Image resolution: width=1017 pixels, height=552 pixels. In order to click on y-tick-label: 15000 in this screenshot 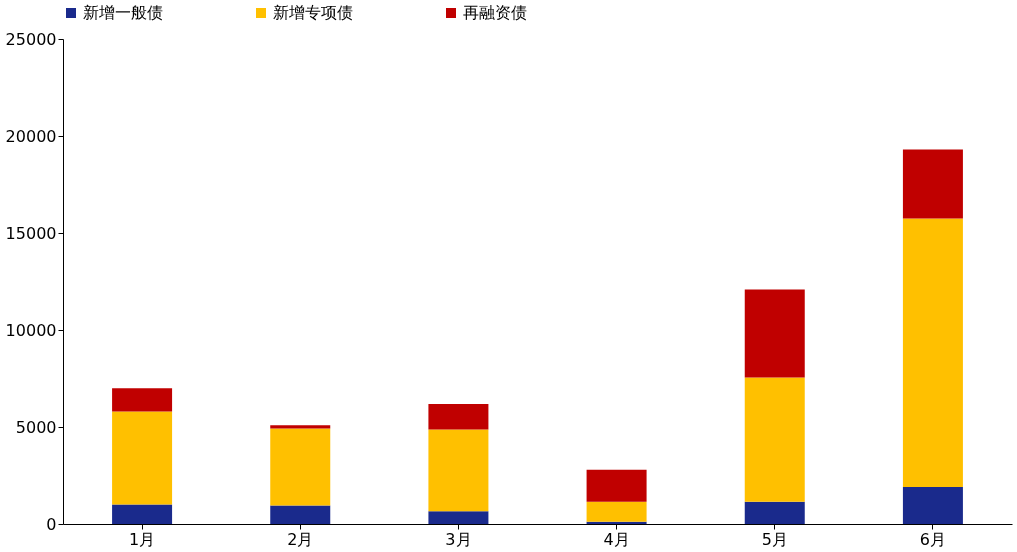, I will do `click(31, 233)`.